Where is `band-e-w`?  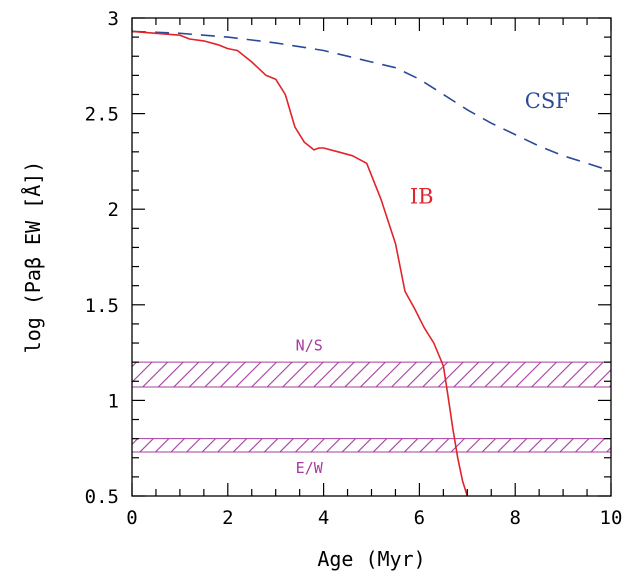
band-e-w is located at coordinates (371, 445).